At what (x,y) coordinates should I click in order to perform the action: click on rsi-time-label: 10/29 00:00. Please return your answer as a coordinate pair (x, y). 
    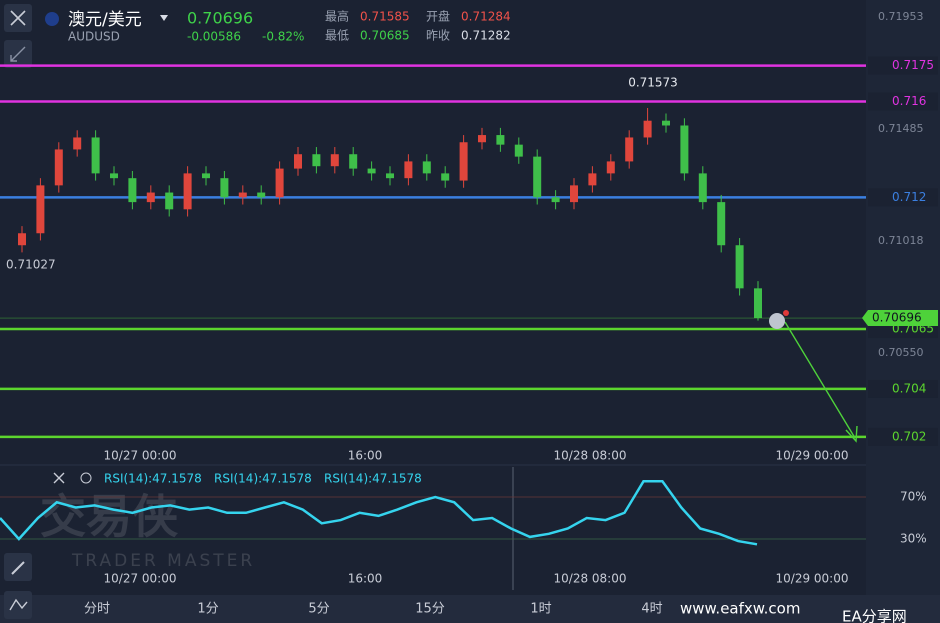
    Looking at the image, I should click on (812, 579).